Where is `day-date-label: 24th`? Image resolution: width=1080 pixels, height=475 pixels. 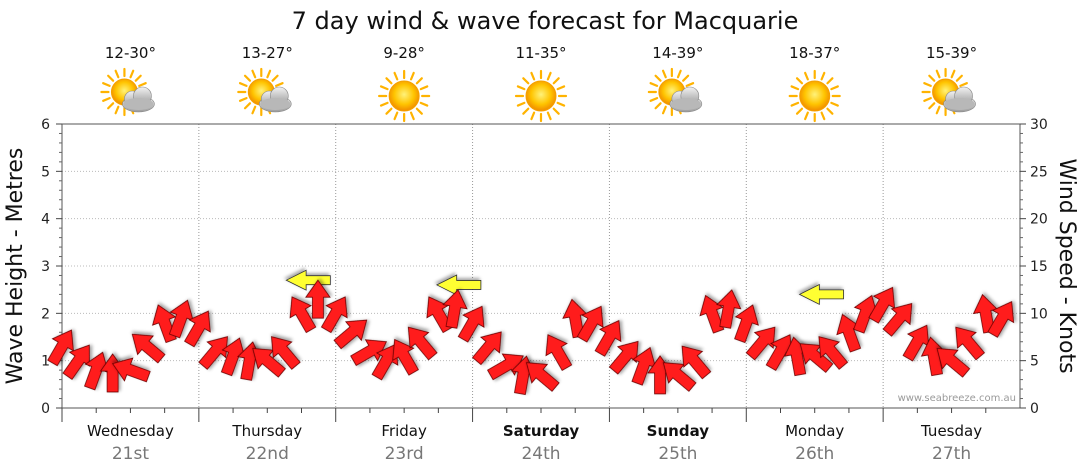 day-date-label: 24th is located at coordinates (540, 454).